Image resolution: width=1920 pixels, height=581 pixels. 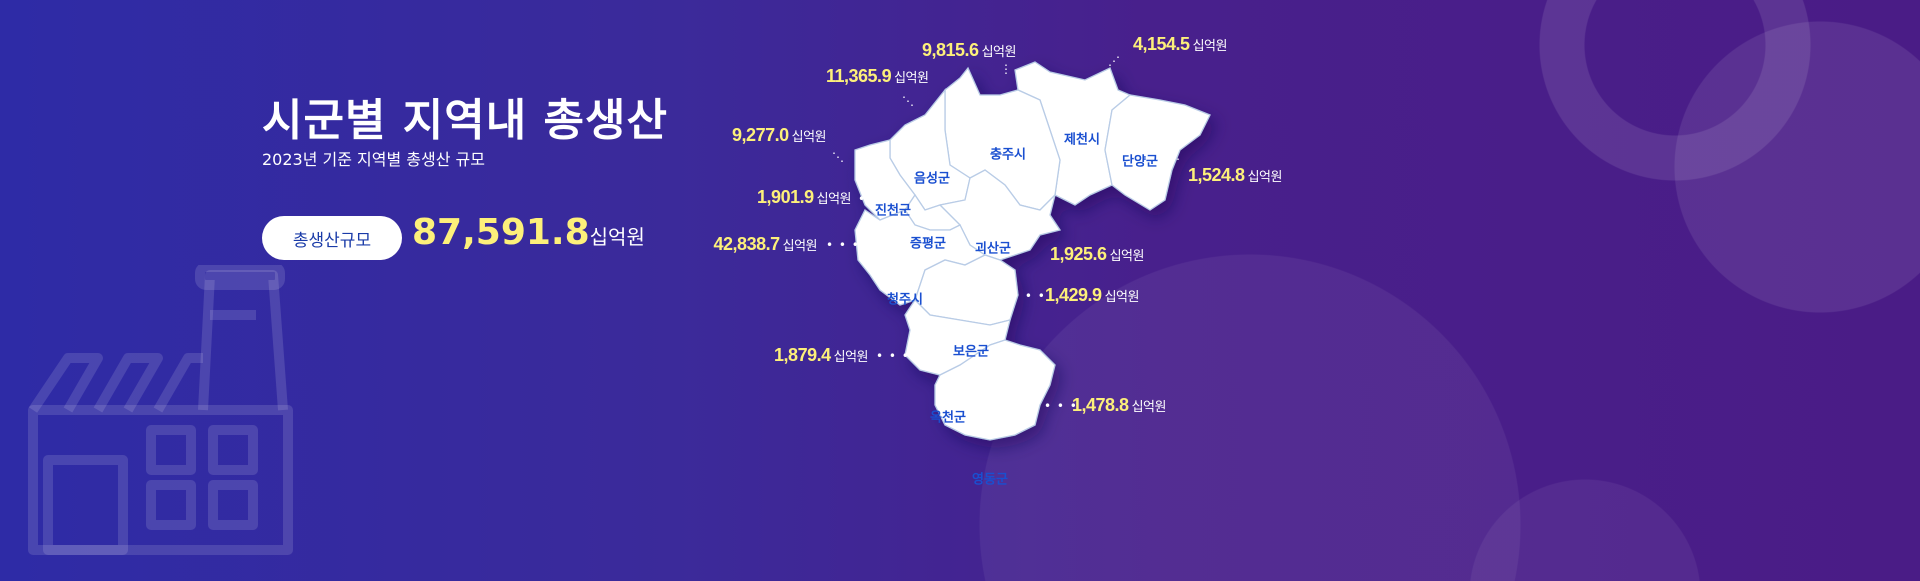 What do you see at coordinates (785, 197) in the screenshot?
I see `region-value-number: 1,901.9` at bounding box center [785, 197].